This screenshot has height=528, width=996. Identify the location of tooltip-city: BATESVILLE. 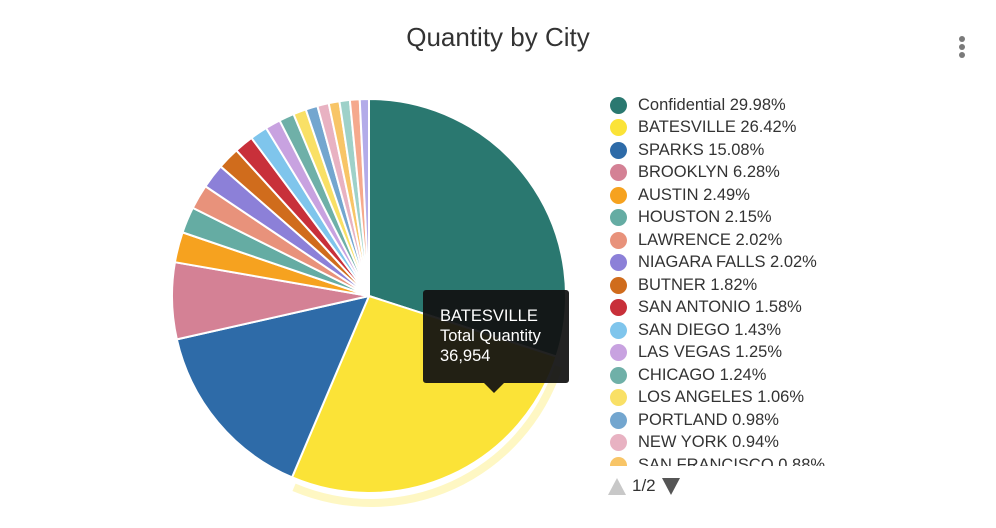
(489, 316).